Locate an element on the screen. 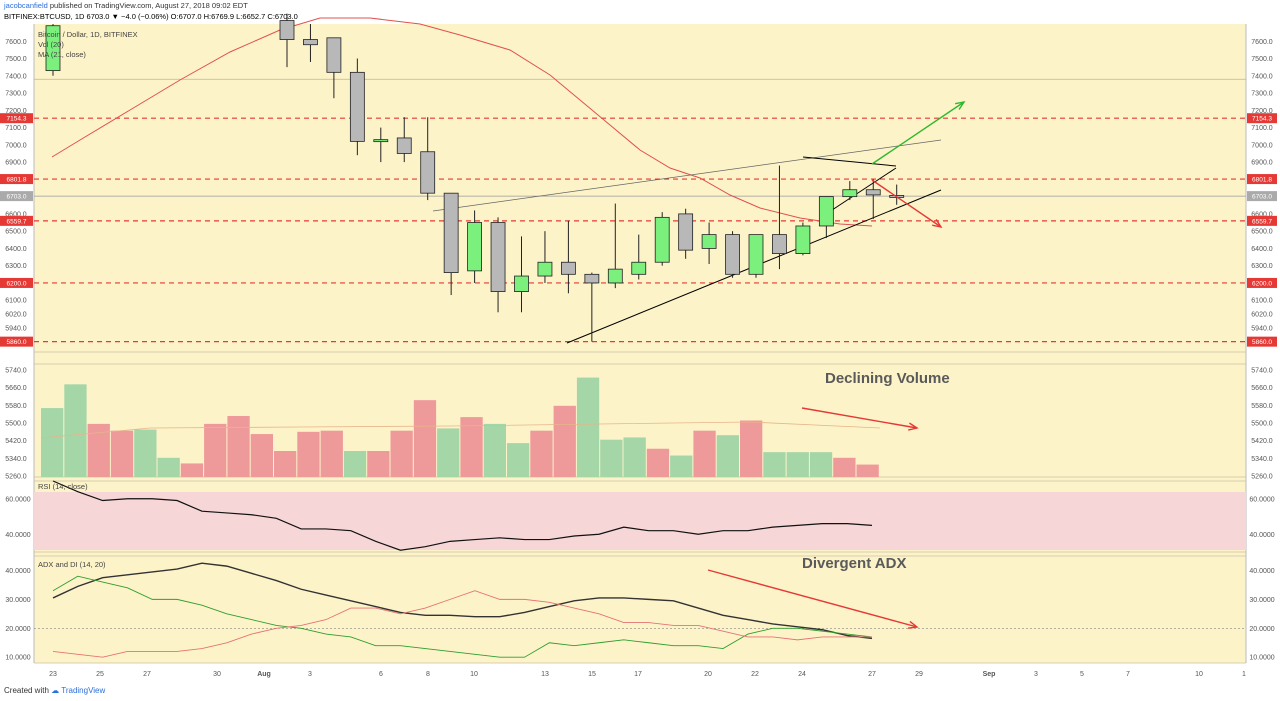  y-tick-right: 6500.0 is located at coordinates (1262, 232).